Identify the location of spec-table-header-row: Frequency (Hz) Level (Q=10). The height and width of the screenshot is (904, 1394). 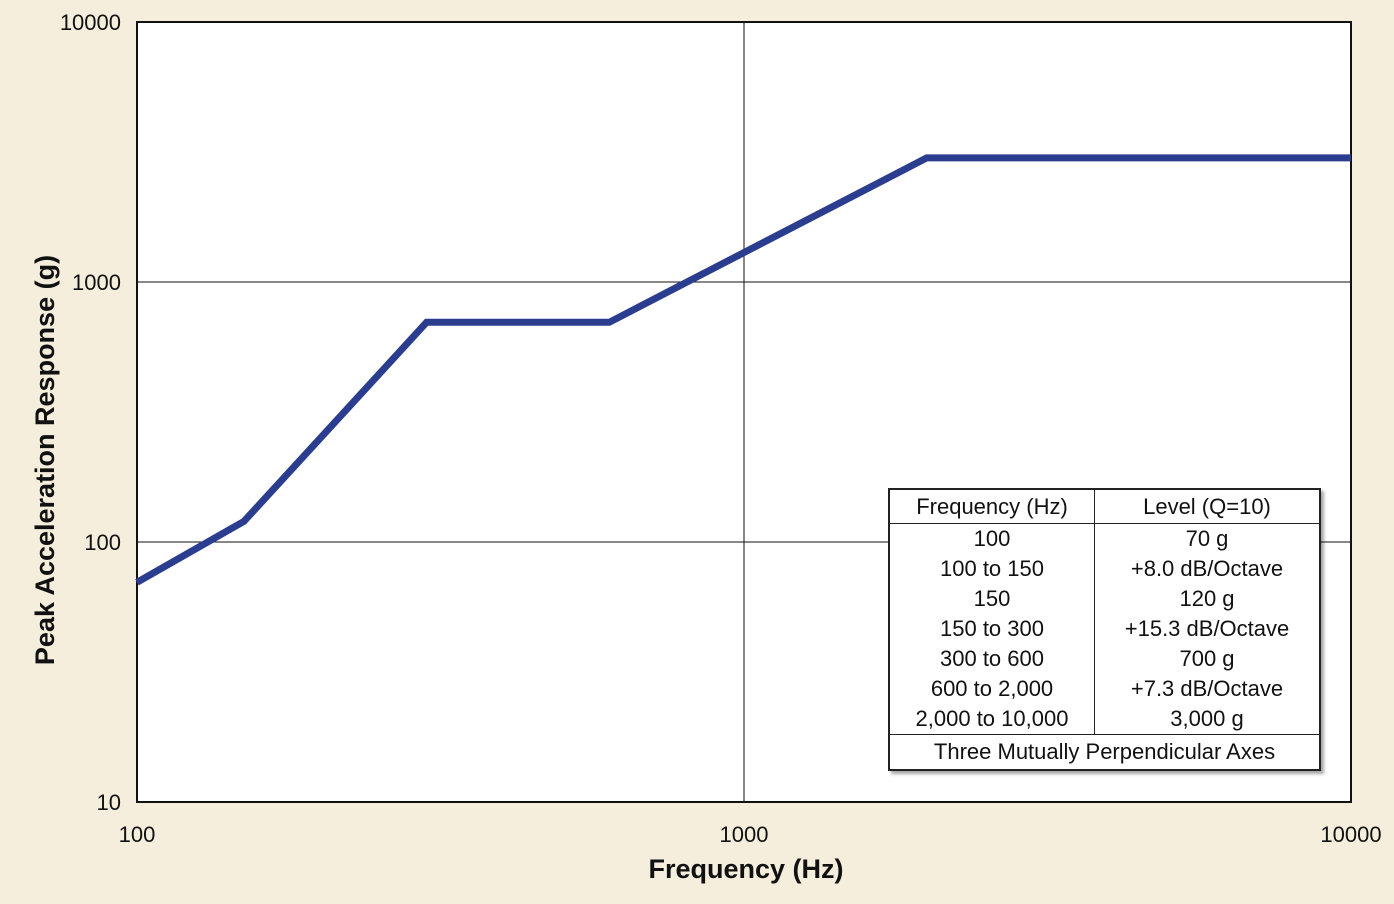
(1104, 506).